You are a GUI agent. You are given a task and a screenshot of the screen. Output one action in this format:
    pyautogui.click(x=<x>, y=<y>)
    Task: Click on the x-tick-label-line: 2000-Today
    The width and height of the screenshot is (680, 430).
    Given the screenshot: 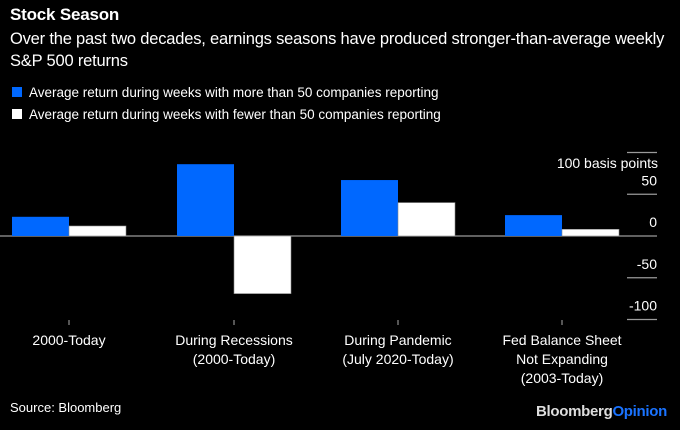 What is the action you would take?
    pyautogui.click(x=69, y=340)
    